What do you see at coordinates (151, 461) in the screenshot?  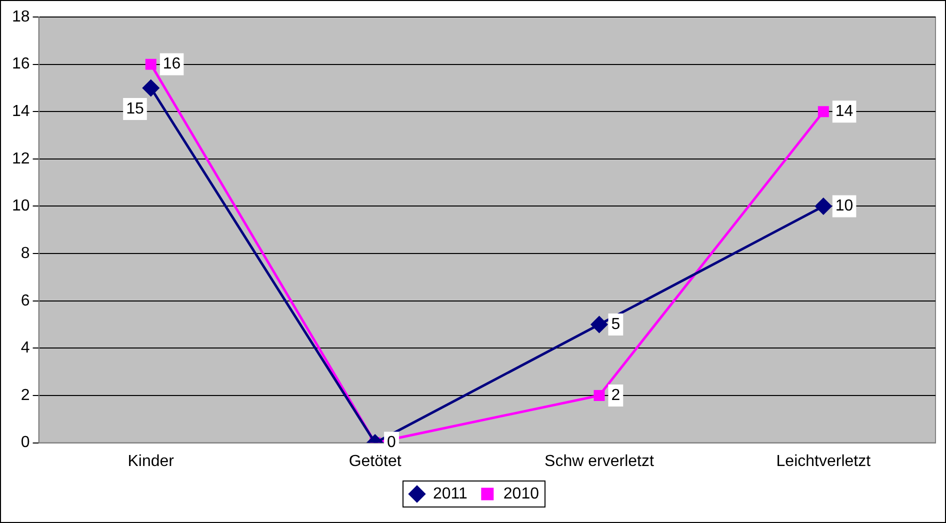 I see `x-tick-label: Kinder` at bounding box center [151, 461].